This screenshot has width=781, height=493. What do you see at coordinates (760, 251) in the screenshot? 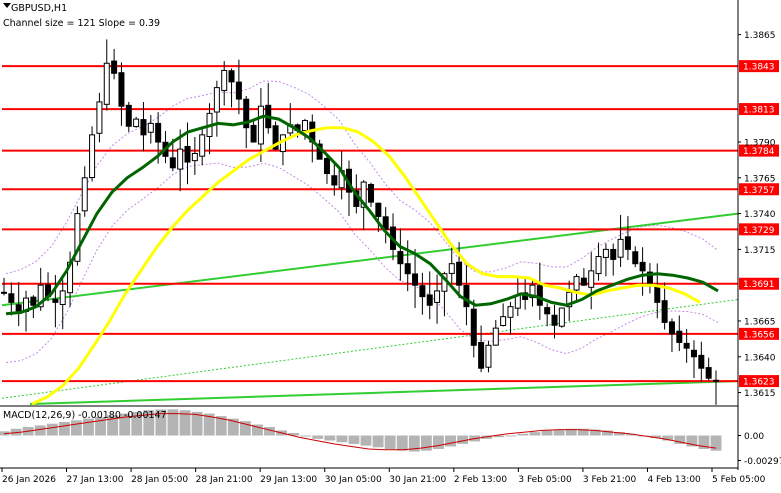
I see `price-tick-label: 1.3715` at bounding box center [760, 251].